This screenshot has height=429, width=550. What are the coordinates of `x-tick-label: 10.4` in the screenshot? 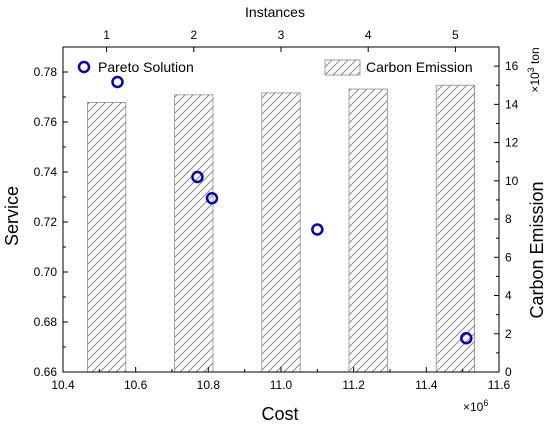 It's located at (63, 385).